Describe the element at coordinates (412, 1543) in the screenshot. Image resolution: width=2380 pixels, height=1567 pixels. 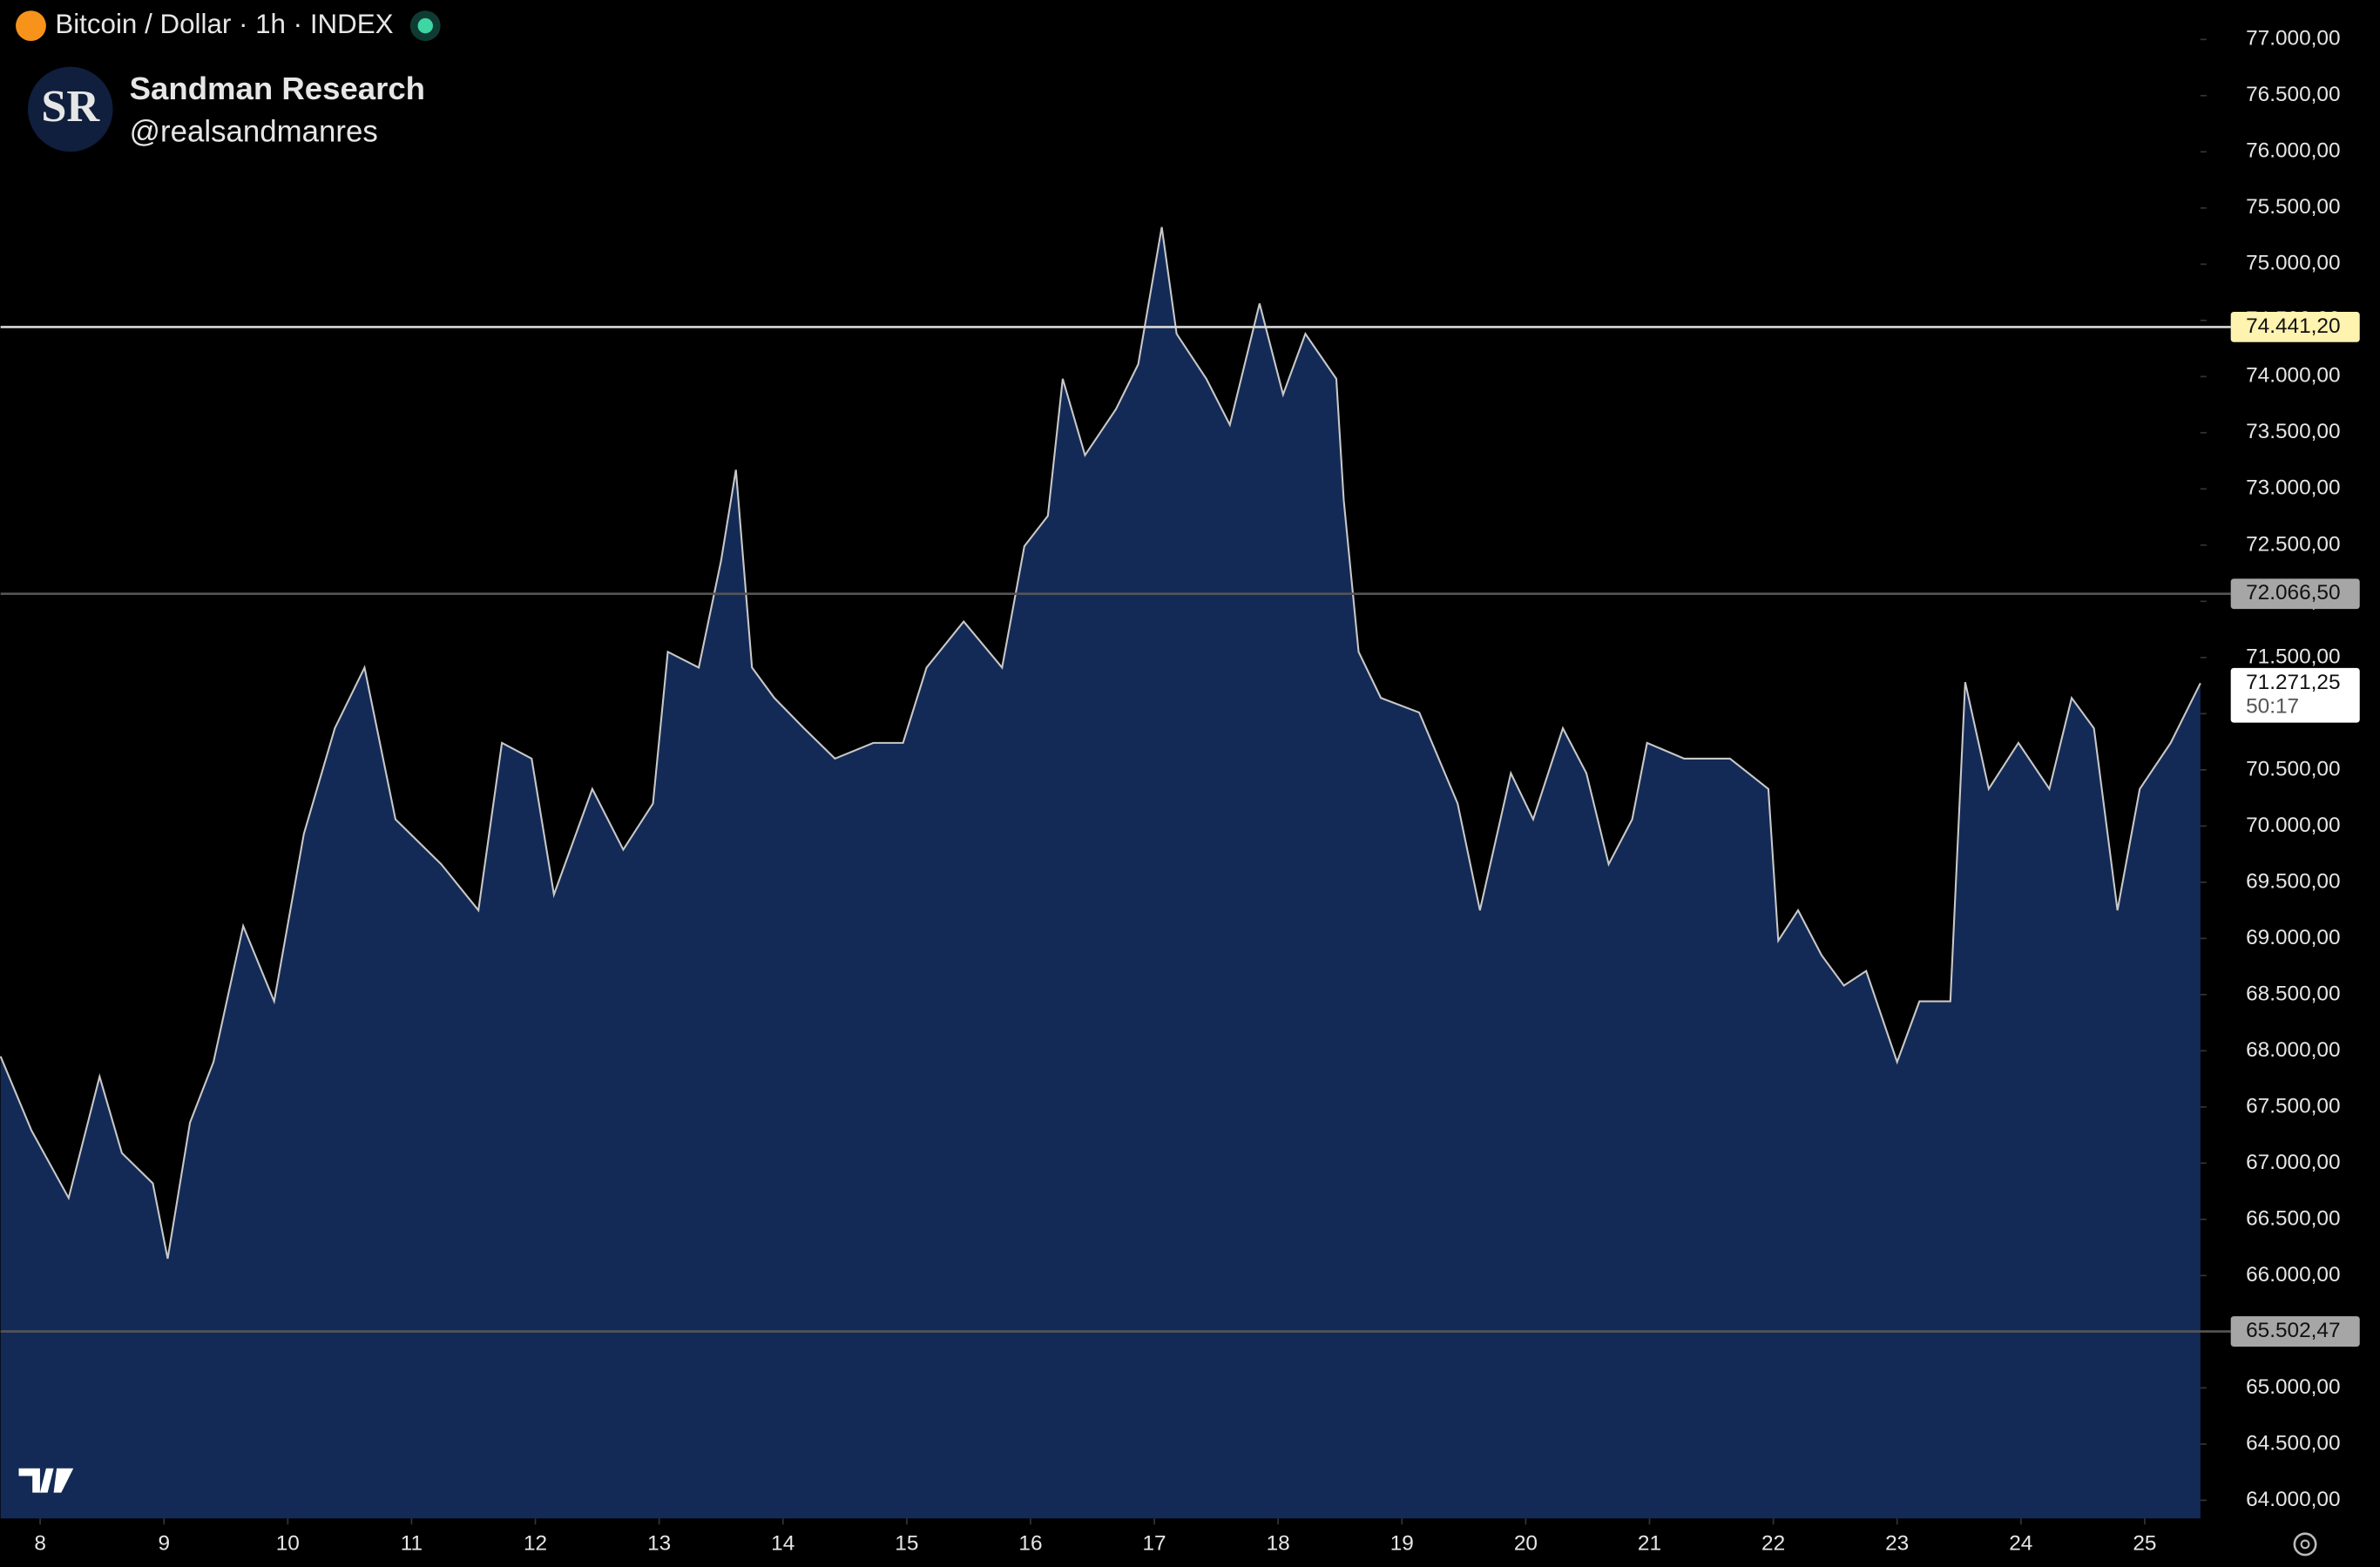
I see `x-tick-label: 11` at that location.